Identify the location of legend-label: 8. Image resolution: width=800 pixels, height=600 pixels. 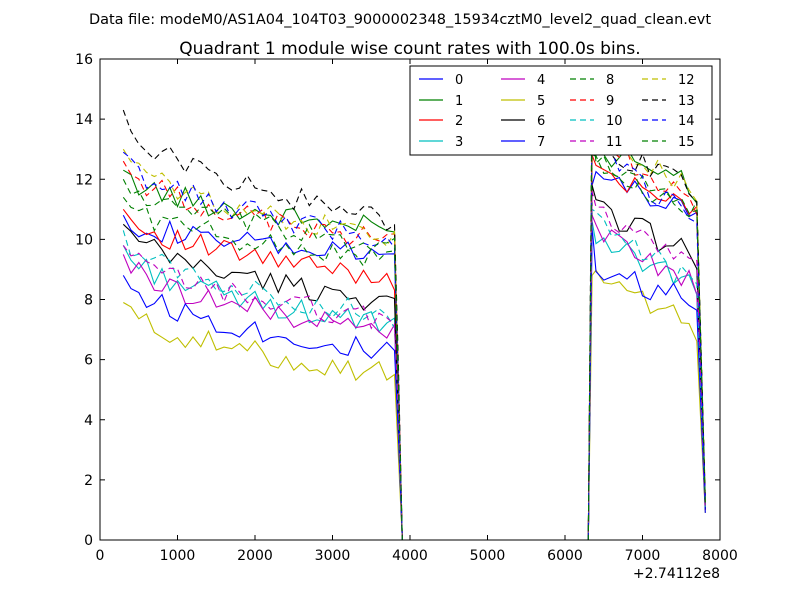
(610, 80).